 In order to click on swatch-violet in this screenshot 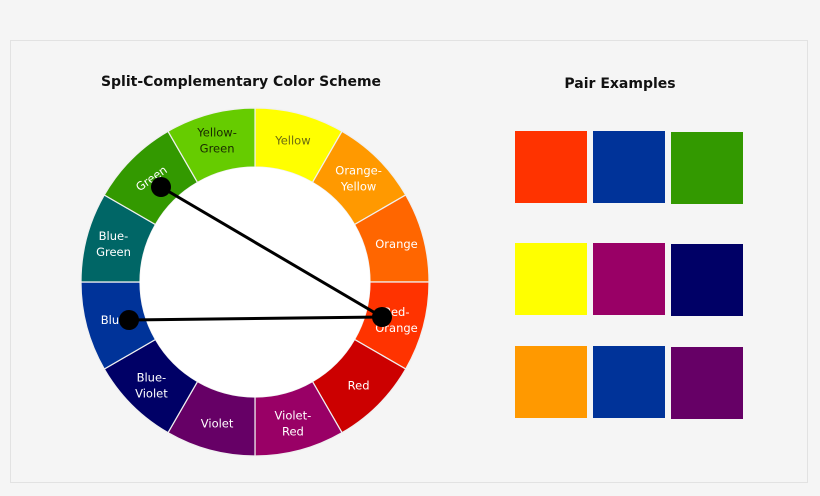, I will do `click(707, 383)`.